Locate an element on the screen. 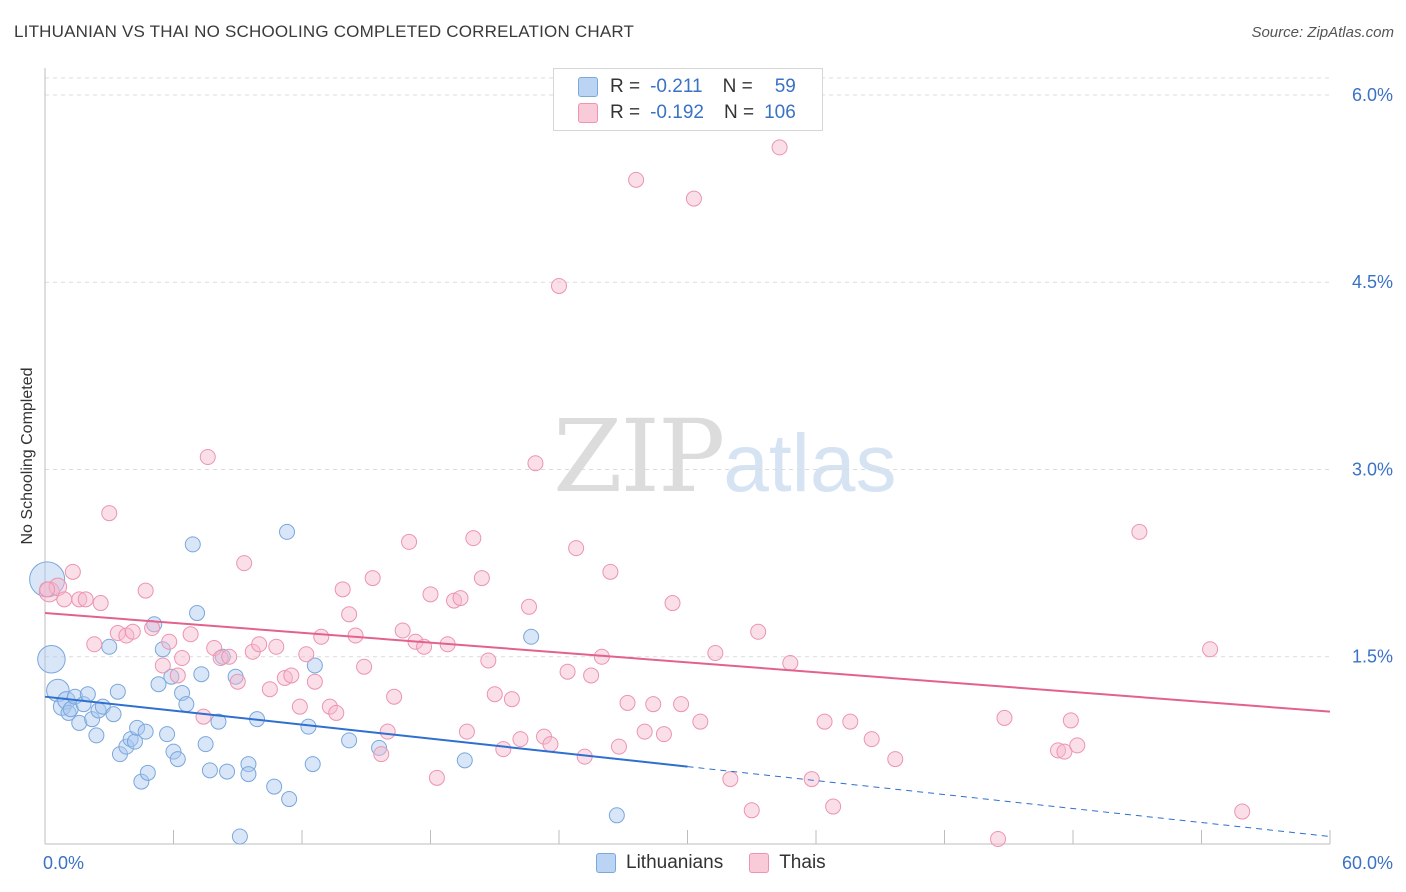  series-label-lithuanians: Lithuanians is located at coordinates (675, 862).